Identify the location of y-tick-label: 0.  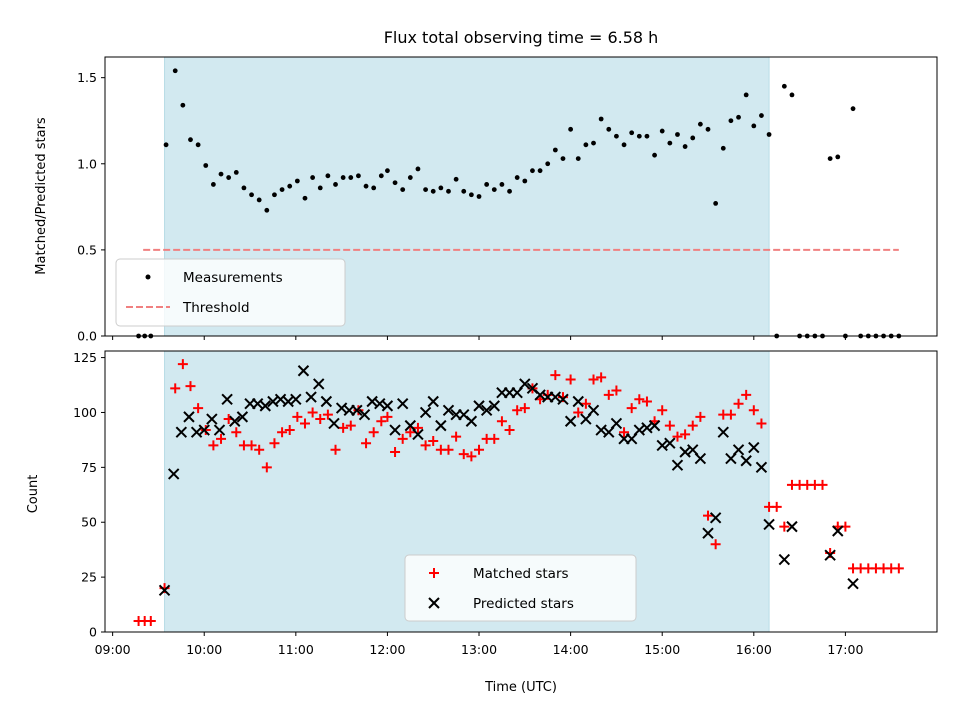
(93, 632).